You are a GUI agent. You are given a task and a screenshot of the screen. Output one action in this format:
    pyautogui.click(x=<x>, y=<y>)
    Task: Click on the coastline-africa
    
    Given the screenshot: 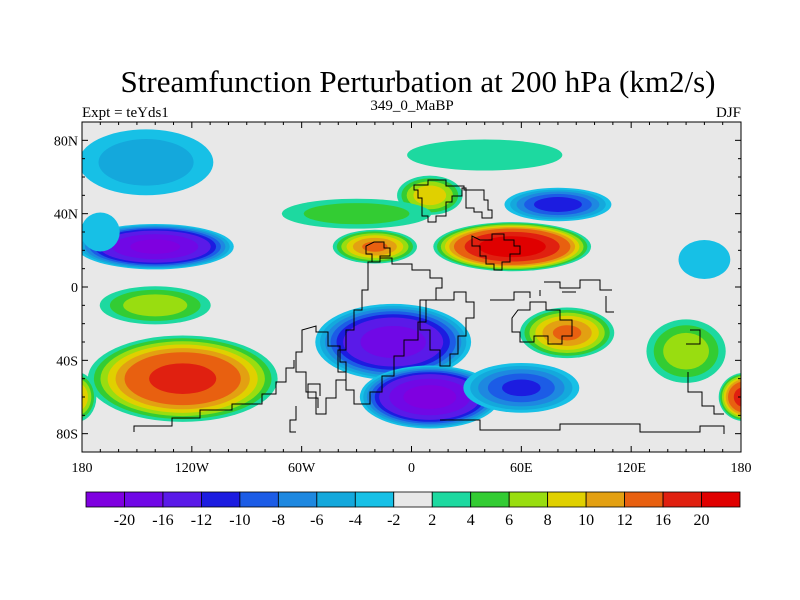 What is the action you would take?
    pyautogui.click(x=390, y=331)
    